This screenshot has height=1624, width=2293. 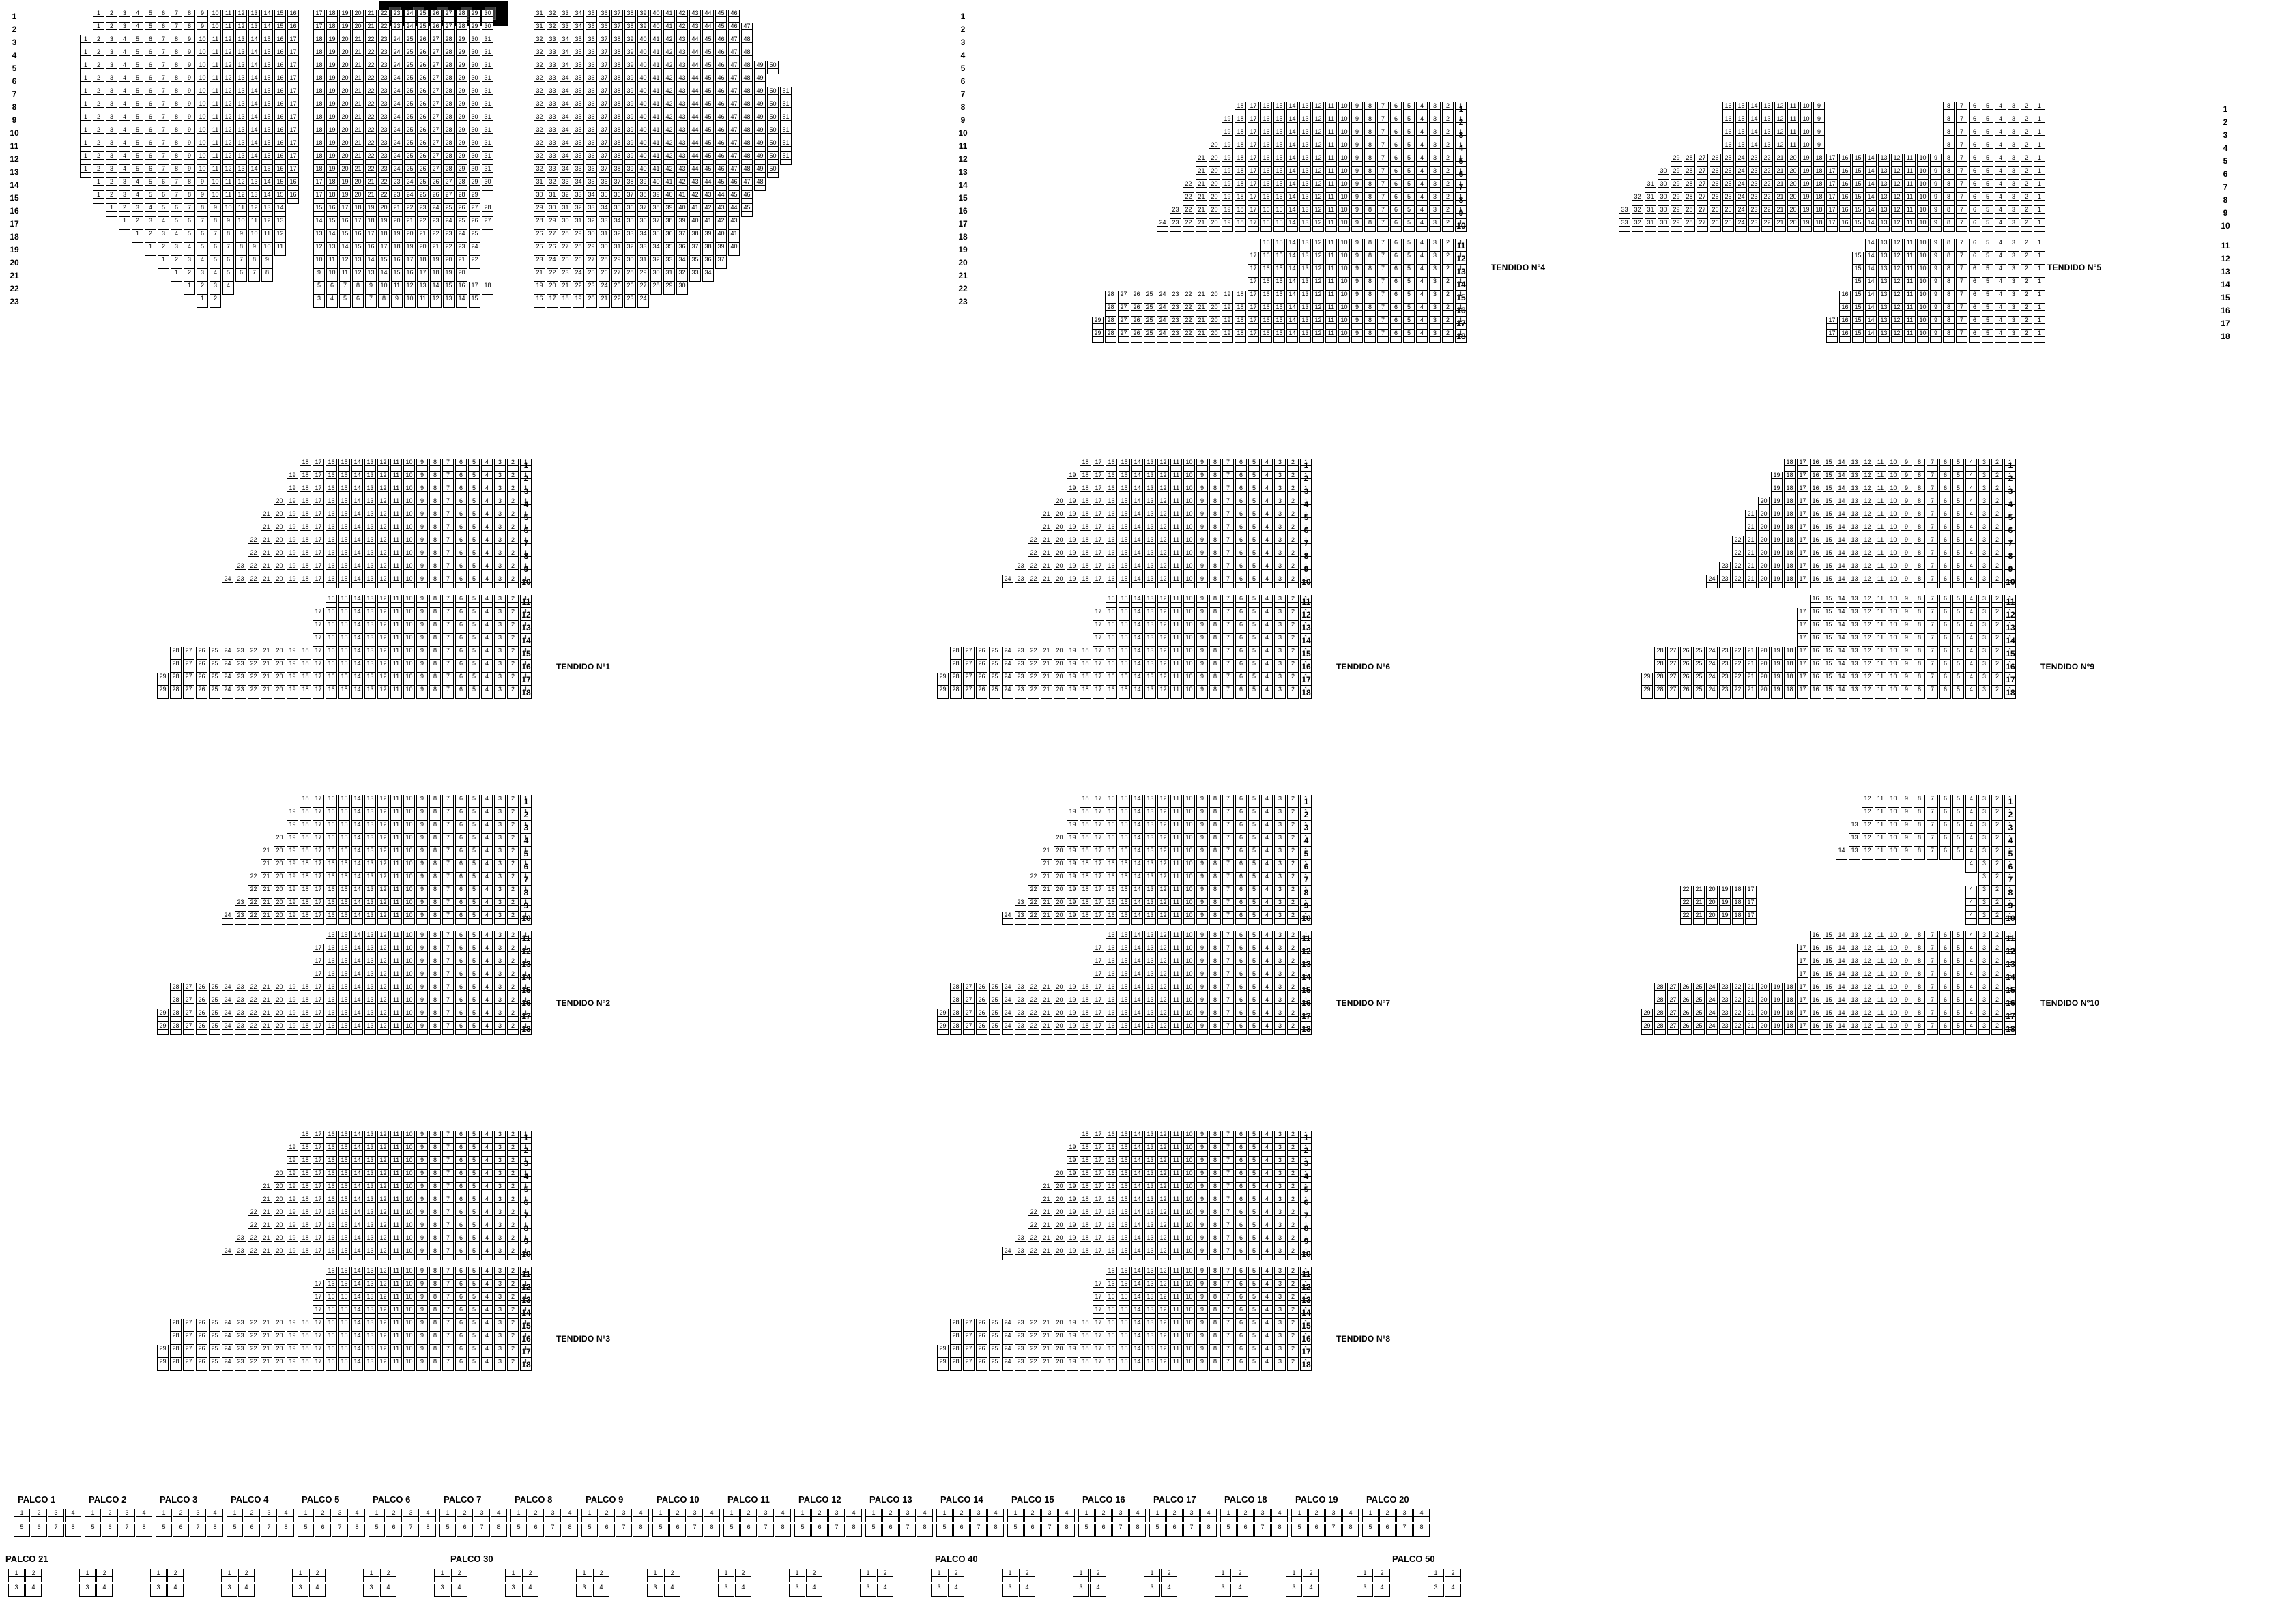 What do you see at coordinates (266, 853) in the screenshot?
I see `seat: 21` at bounding box center [266, 853].